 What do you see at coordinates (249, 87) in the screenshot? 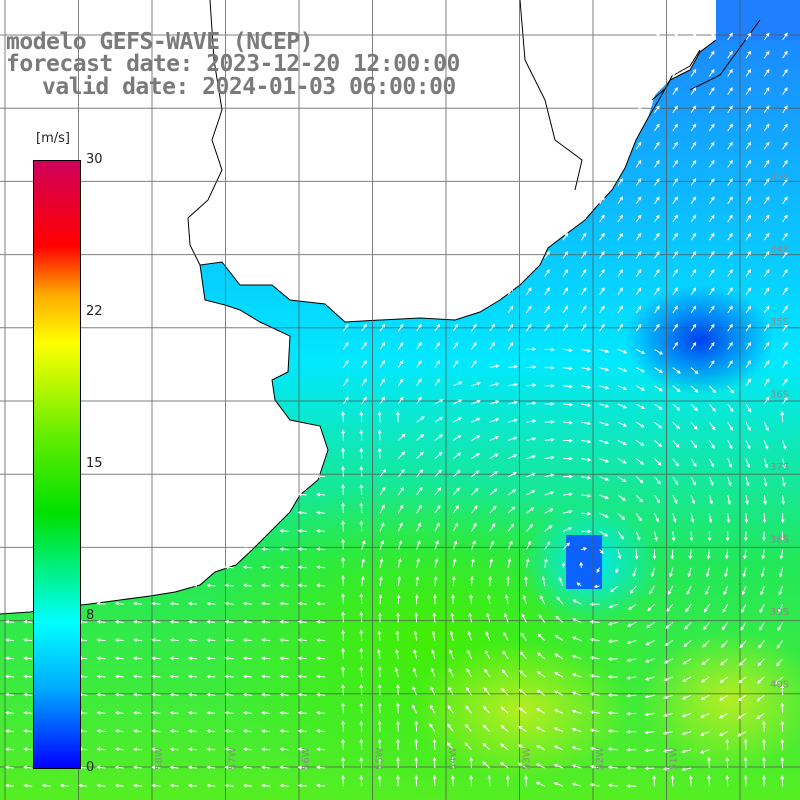
I see `valid-date: valid date: 2024-01-03 06:00:00` at bounding box center [249, 87].